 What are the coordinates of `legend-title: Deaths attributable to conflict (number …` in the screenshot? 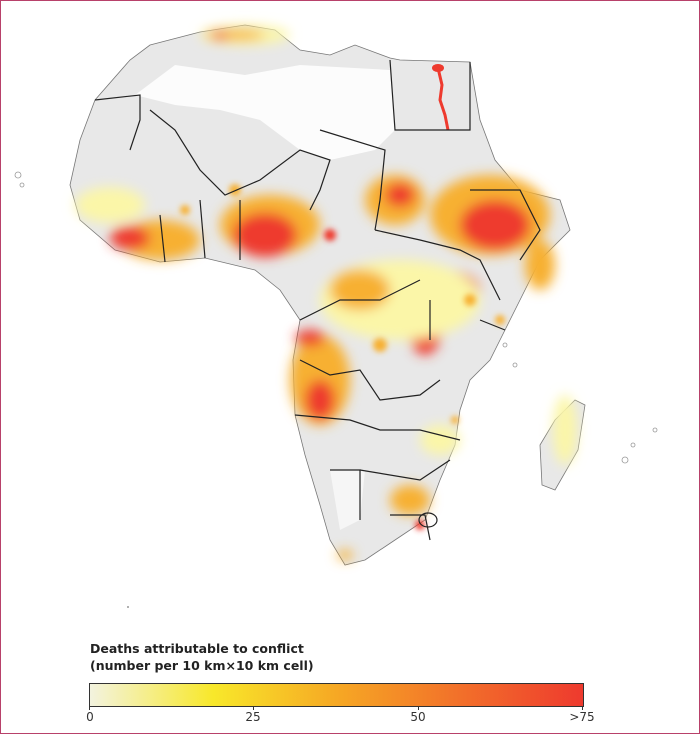 It's located at (202, 657).